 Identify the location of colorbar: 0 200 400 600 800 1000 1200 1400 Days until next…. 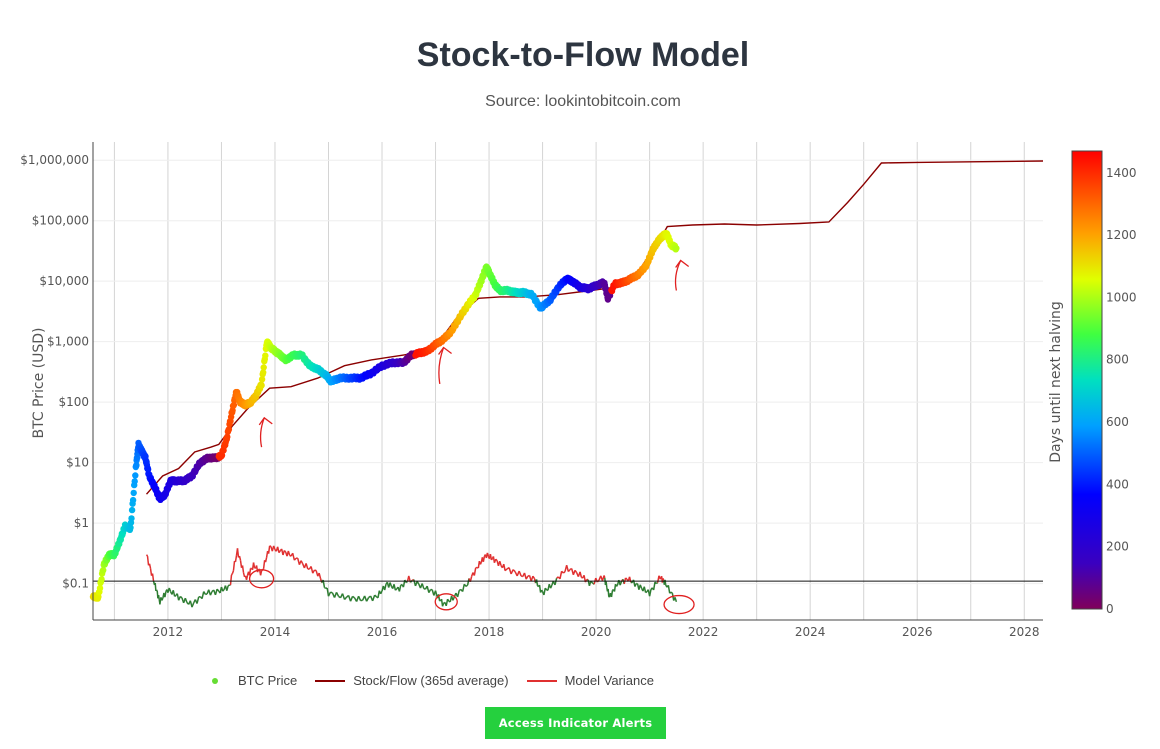
(1092, 383).